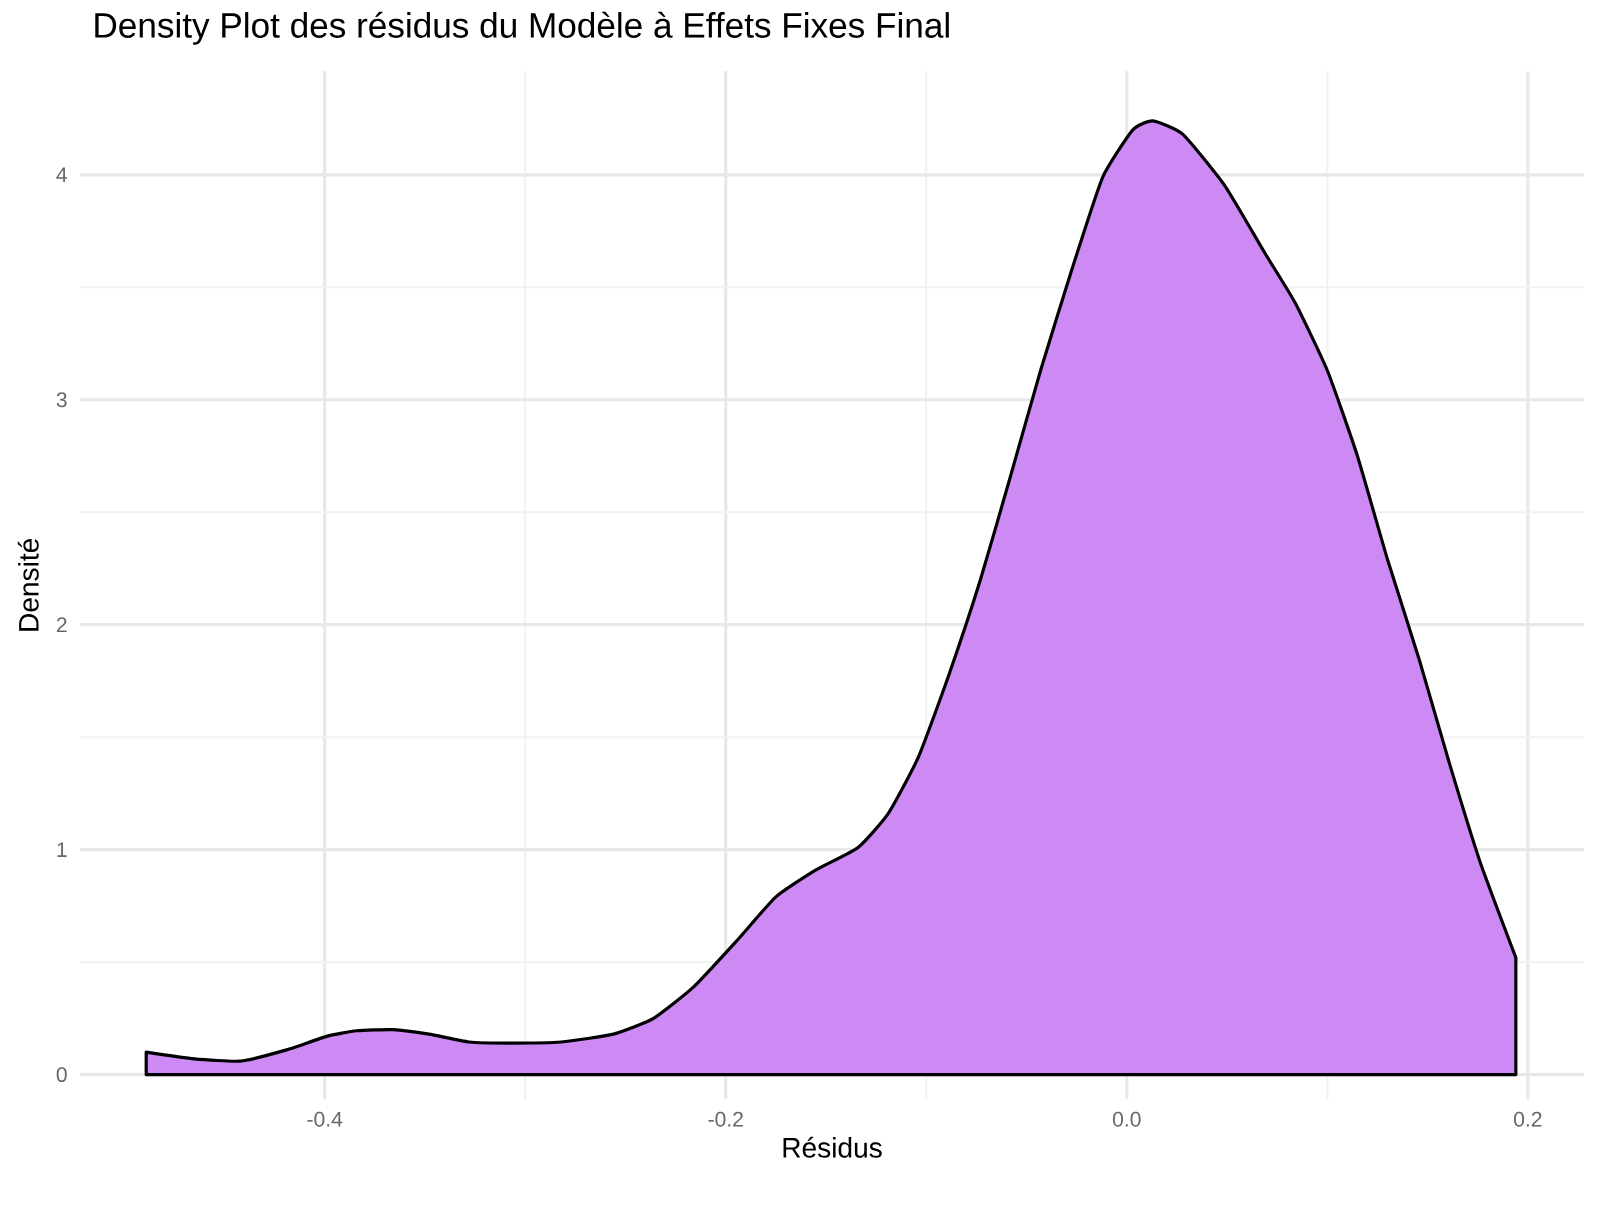 Image resolution: width=1600 pixels, height=1207 pixels. Describe the element at coordinates (61, 400) in the screenshot. I see `y-tick-label: 3` at that location.